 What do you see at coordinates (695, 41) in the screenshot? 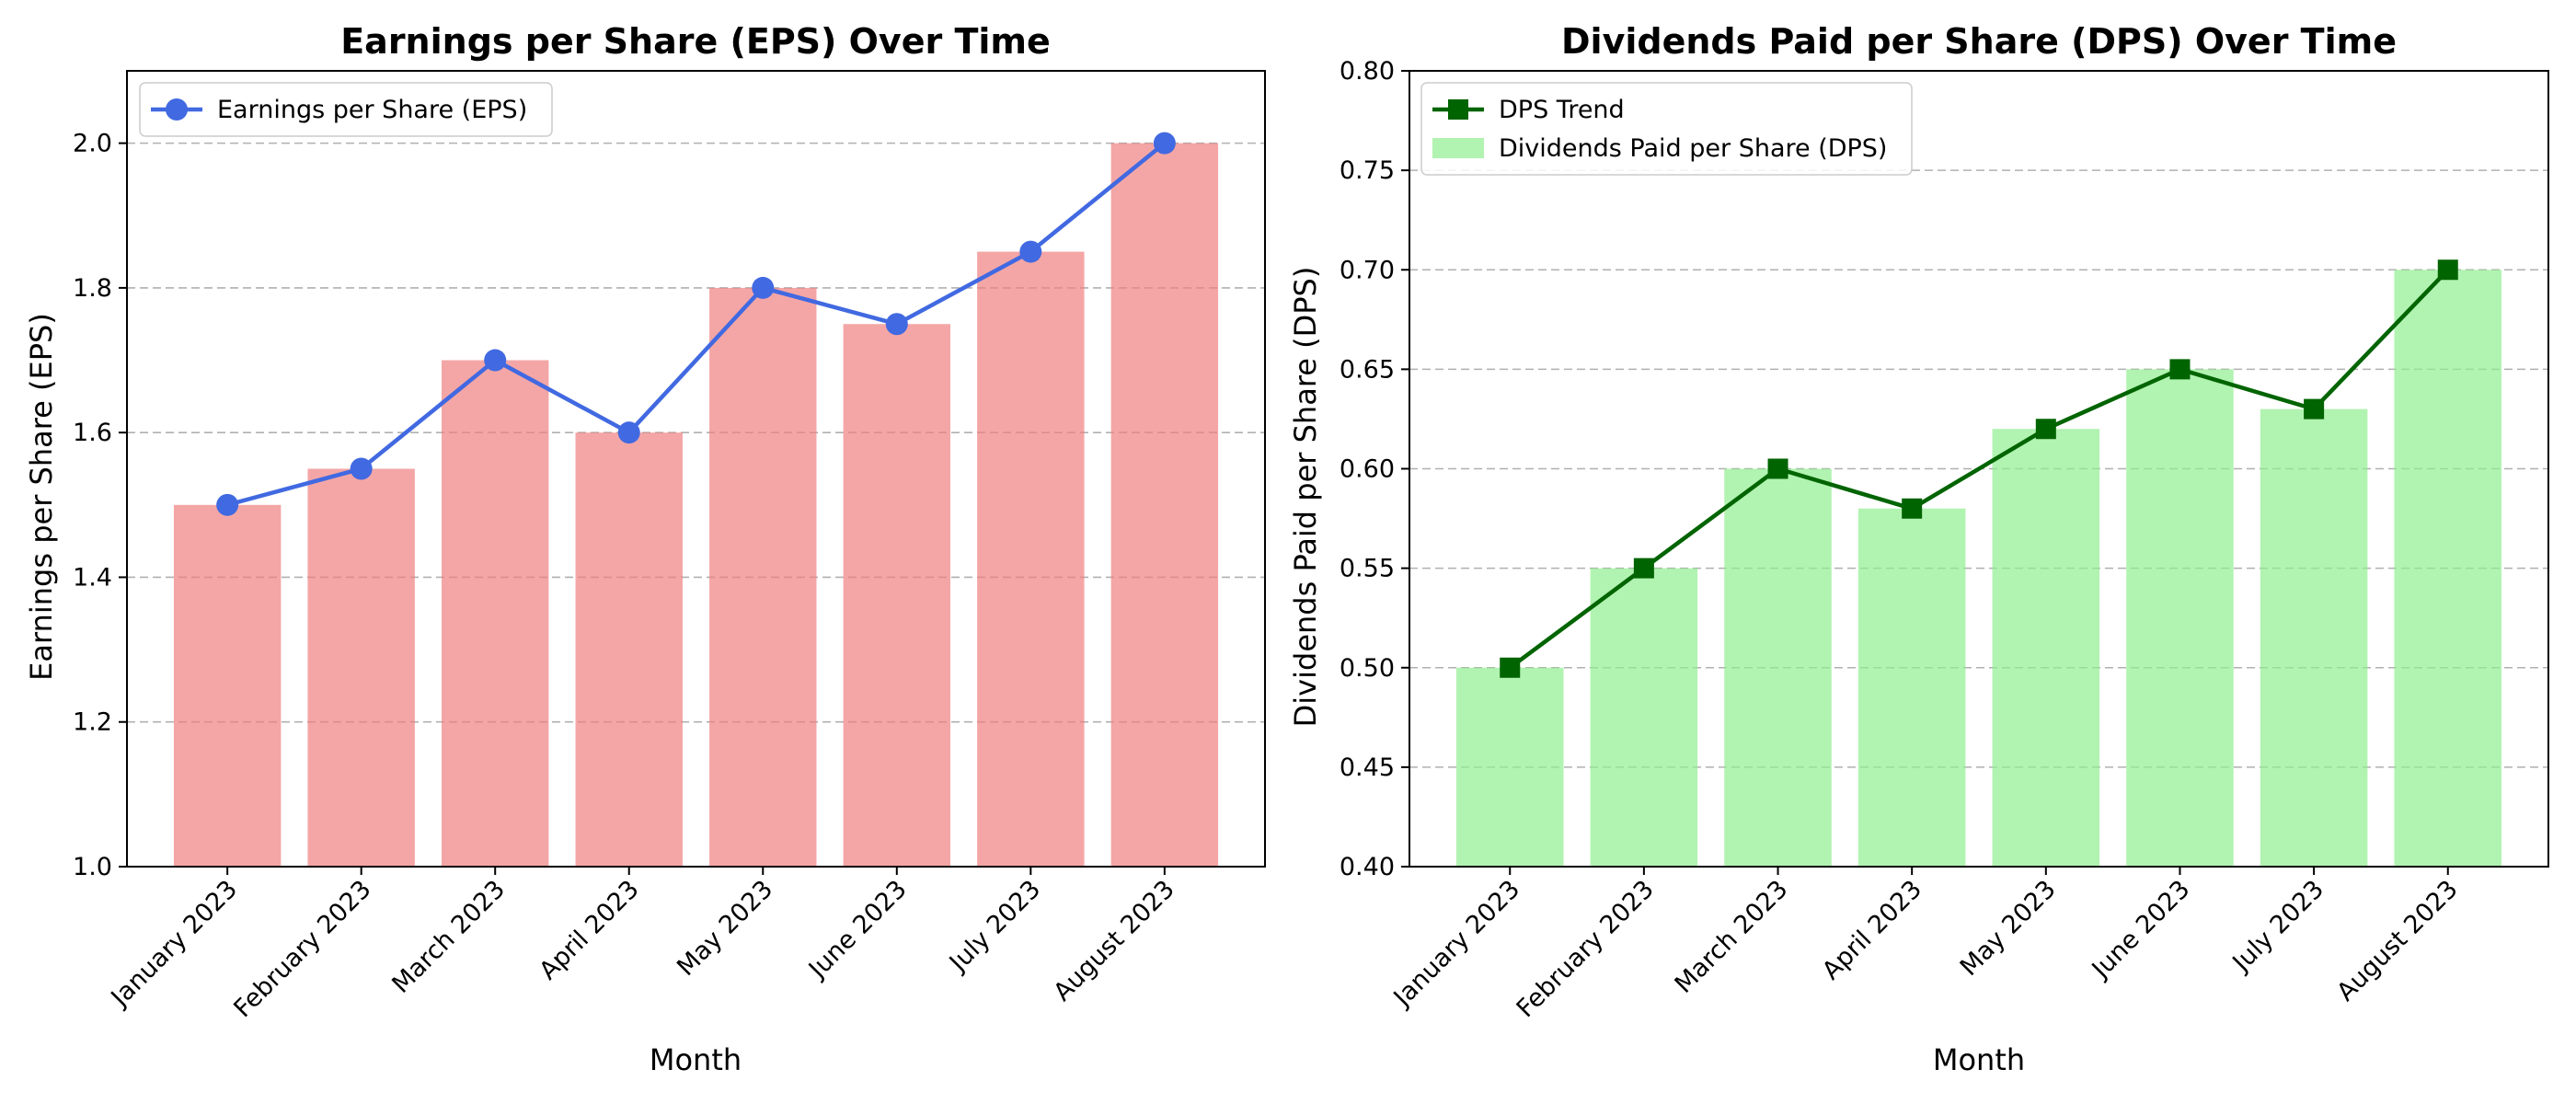
I see `eps-chart-title: Earnings per Share (EPS) Over Time` at bounding box center [695, 41].